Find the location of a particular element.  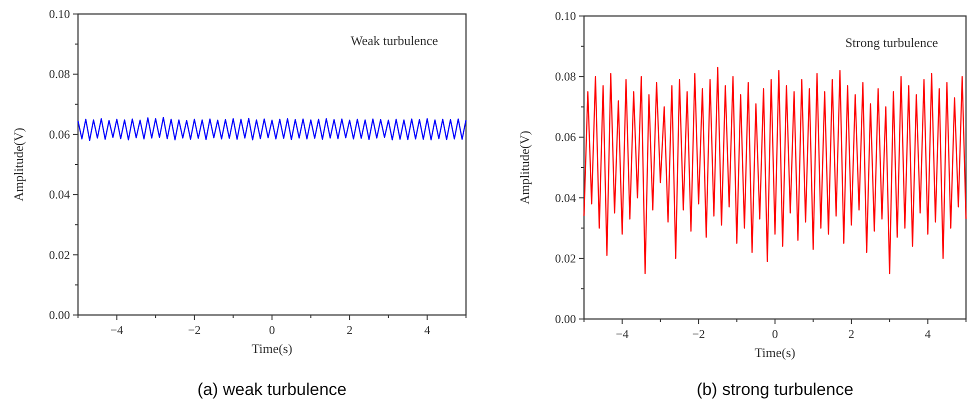

line-series is located at coordinates (272, 129).